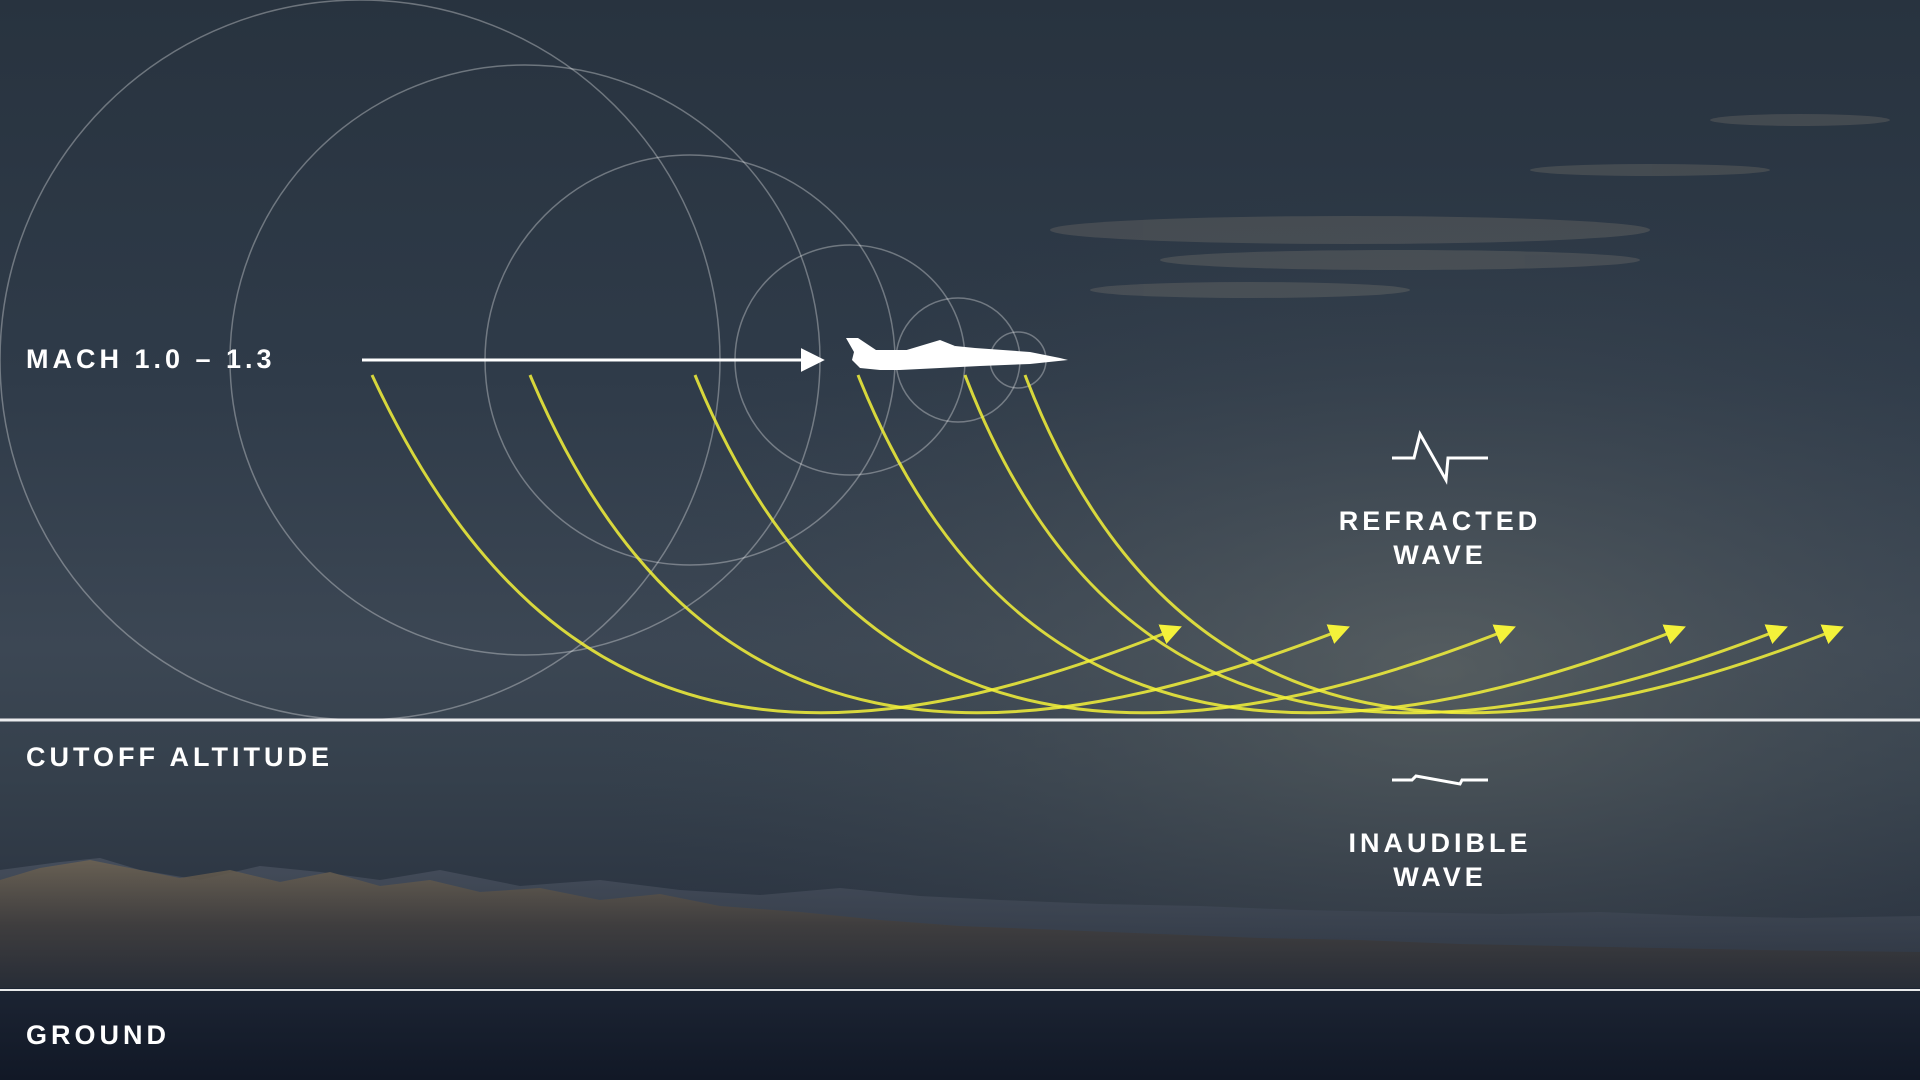  Describe the element at coordinates (1440, 877) in the screenshot. I see `inaudible-wave-label-line2: WAVE` at that location.